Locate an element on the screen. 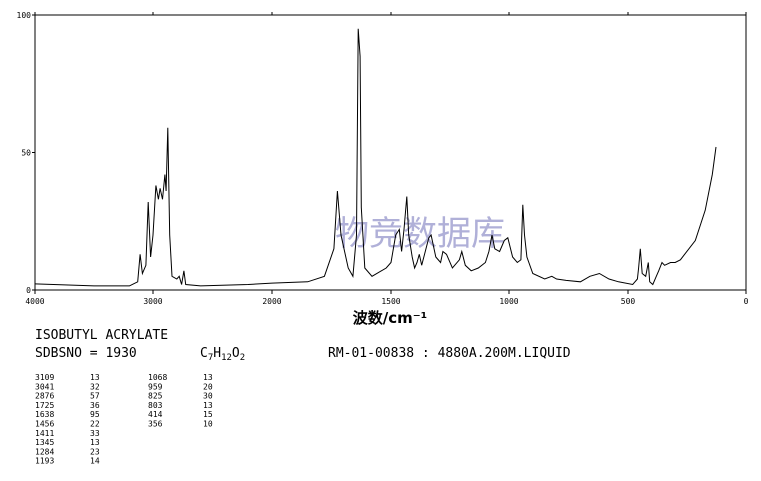 The image size is (761, 481). formula: C7H12O2 is located at coordinates (222, 354).